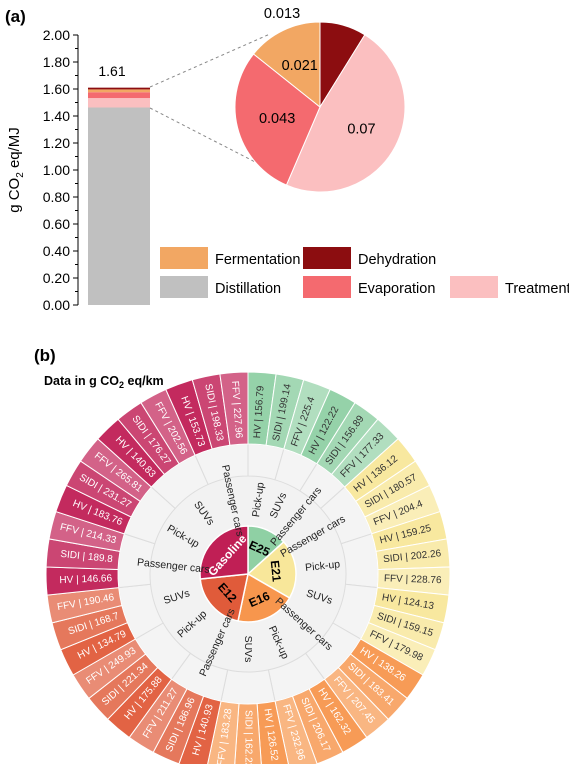  Describe the element at coordinates (87, 557) in the screenshot. I see `sunburst-leaf-label: SIDI | 189.8` at that location.